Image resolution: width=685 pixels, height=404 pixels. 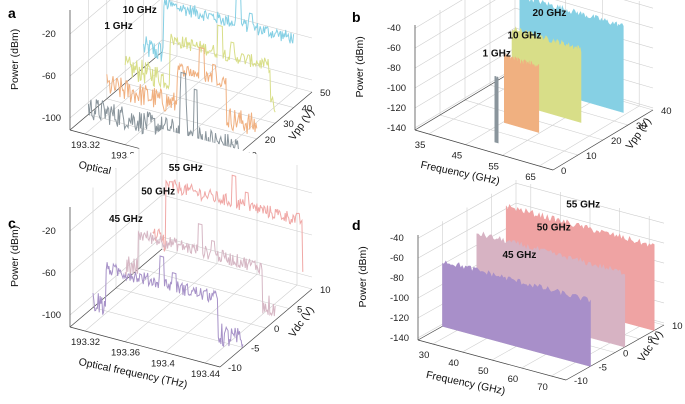 I want to click on panel-letter: a, so click(x=12, y=13).